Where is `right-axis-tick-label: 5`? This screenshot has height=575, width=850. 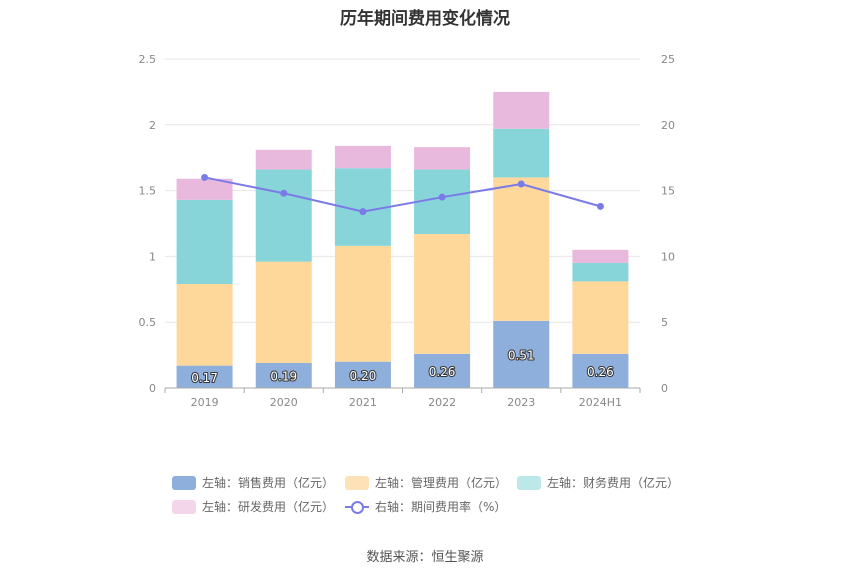
right-axis-tick-label: 5 is located at coordinates (664, 322).